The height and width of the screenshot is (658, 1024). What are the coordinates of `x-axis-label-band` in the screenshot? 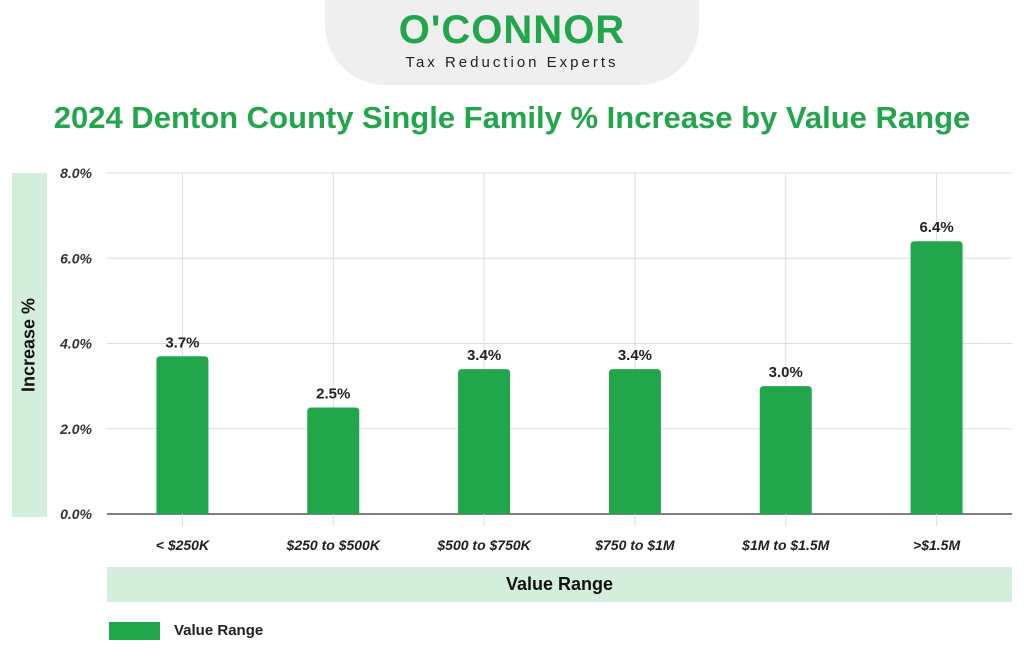 It's located at (559, 584).